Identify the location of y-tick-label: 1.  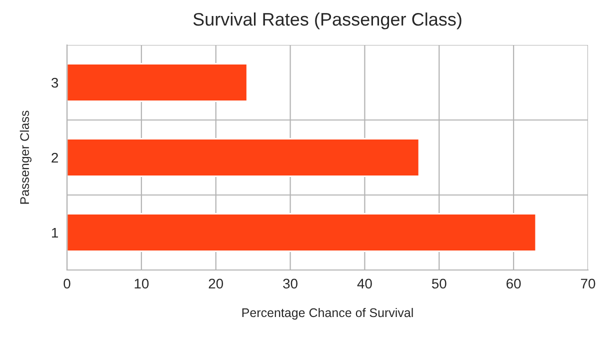
(55, 233).